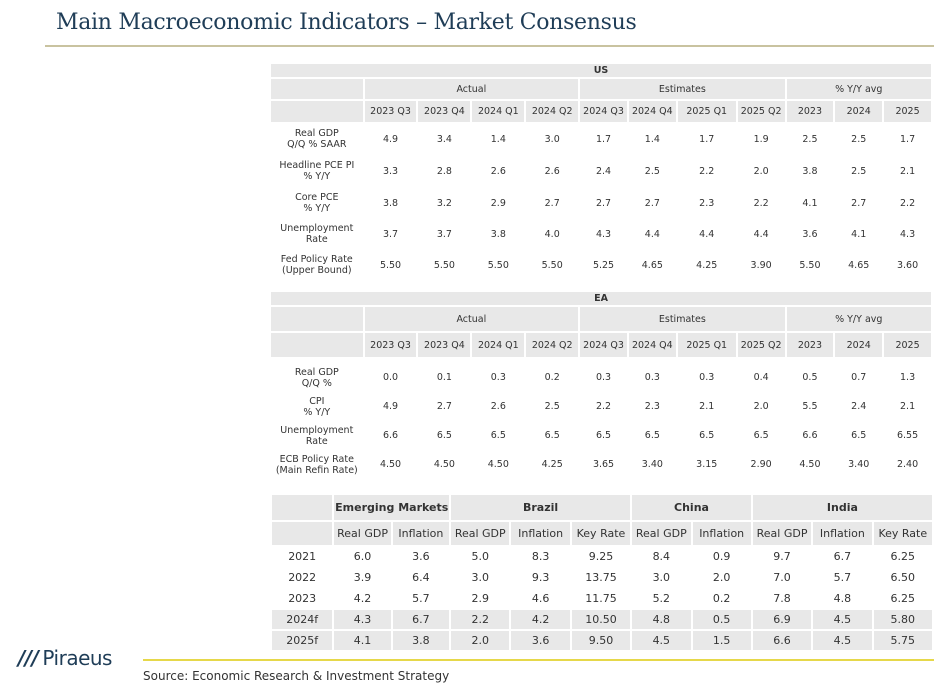  Describe the element at coordinates (782, 598) in the screenshot. I see `table-cell: 7.8` at that location.